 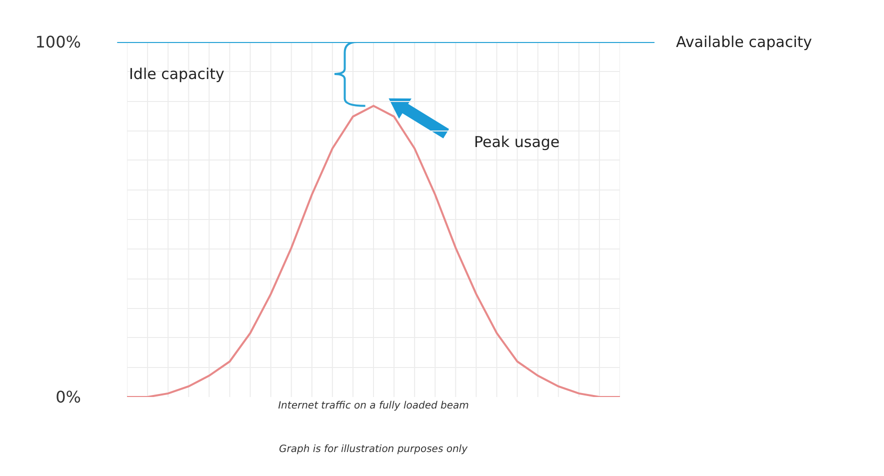 I want to click on annotation: Peak usage, so click(x=517, y=142).